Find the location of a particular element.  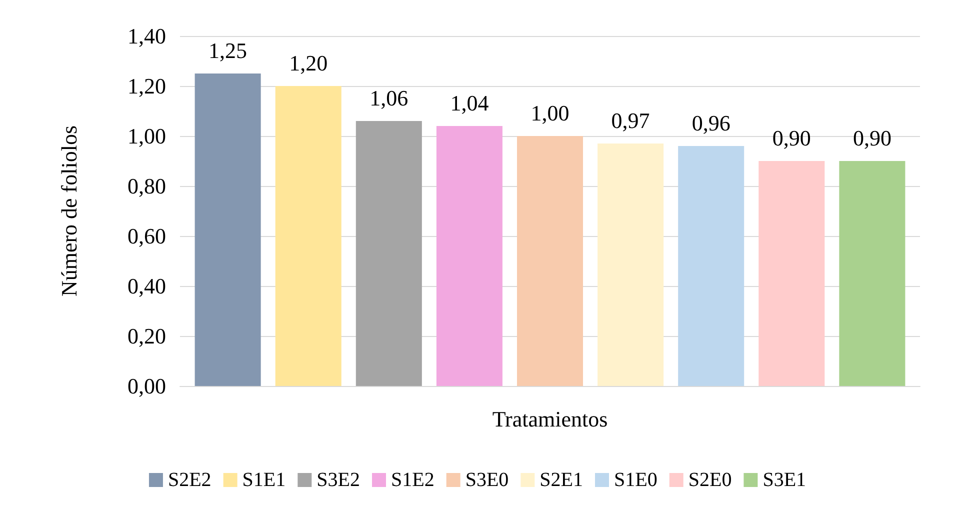

data-label: 1,25 is located at coordinates (228, 50).